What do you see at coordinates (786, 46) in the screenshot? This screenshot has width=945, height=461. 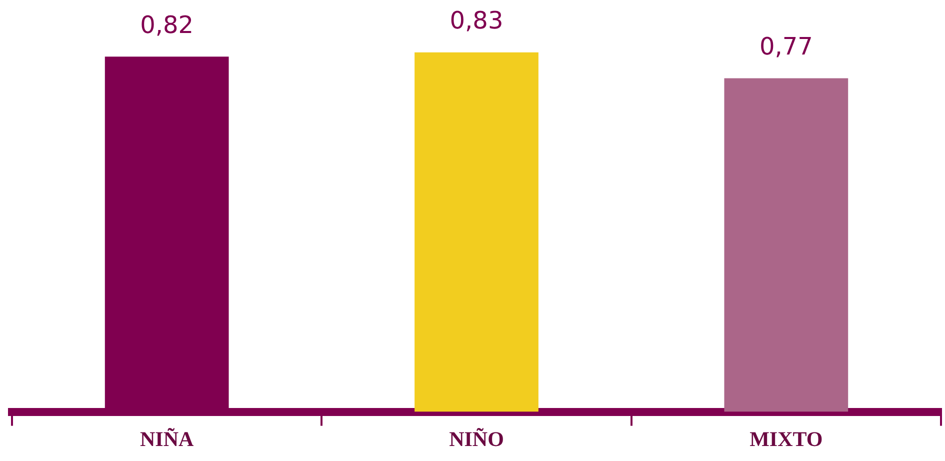 I see `data-label: 0,77` at bounding box center [786, 46].